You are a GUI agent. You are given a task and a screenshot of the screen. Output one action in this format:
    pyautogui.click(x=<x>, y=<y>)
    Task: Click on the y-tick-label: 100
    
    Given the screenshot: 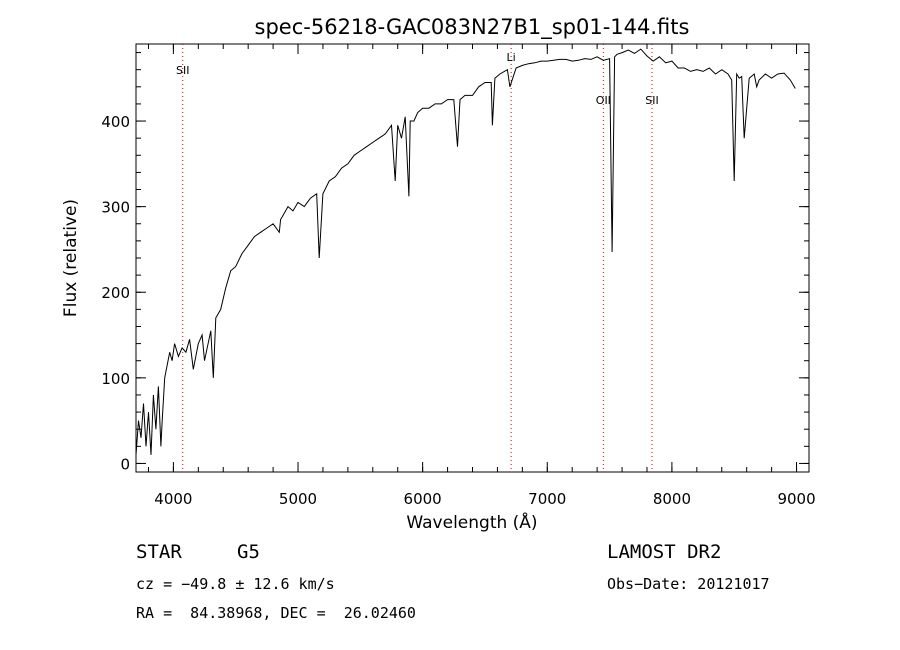 What is the action you would take?
    pyautogui.click(x=115, y=379)
    